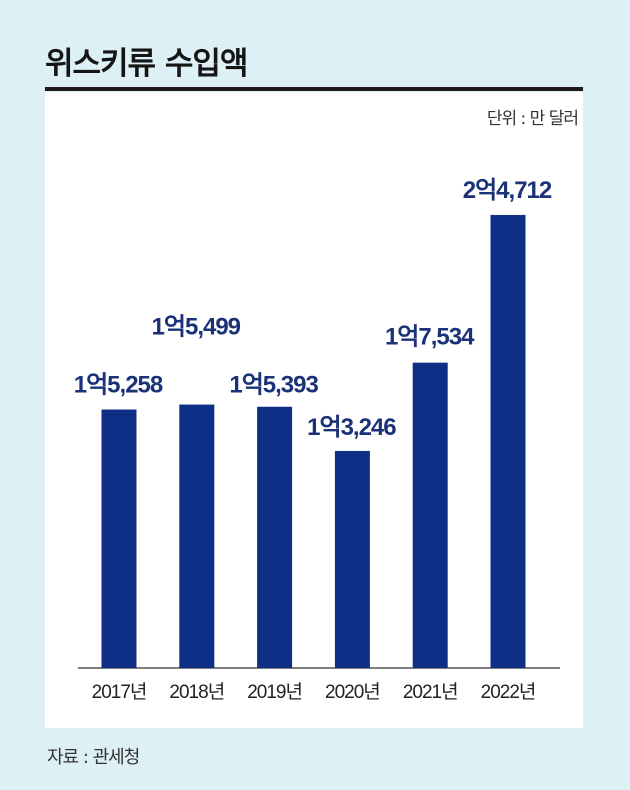 The height and width of the screenshot is (790, 630). What do you see at coordinates (274, 692) in the screenshot?
I see `x-tick-label: 2019년` at bounding box center [274, 692].